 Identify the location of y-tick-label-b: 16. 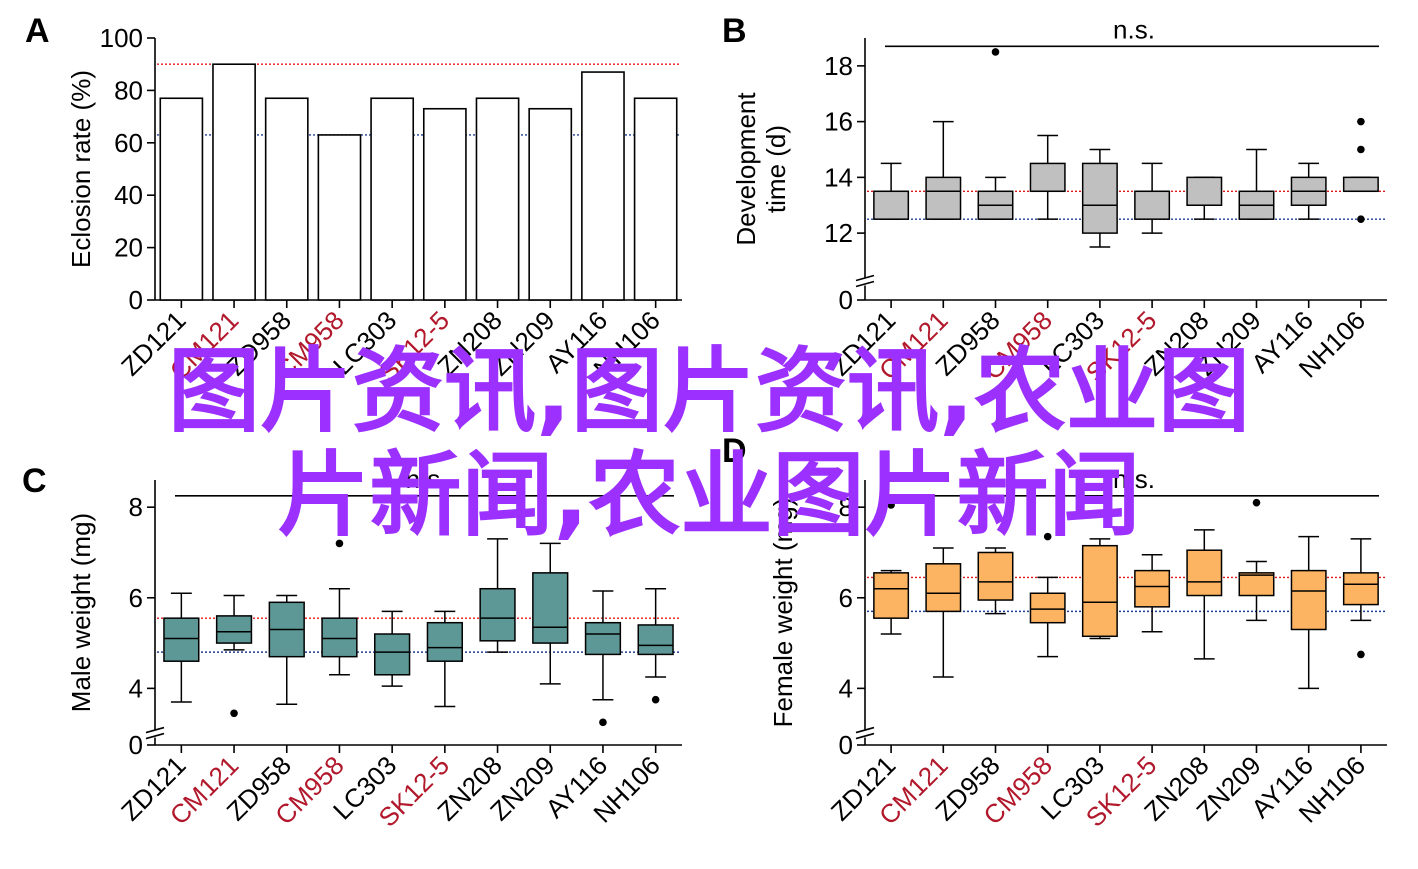
(838, 122).